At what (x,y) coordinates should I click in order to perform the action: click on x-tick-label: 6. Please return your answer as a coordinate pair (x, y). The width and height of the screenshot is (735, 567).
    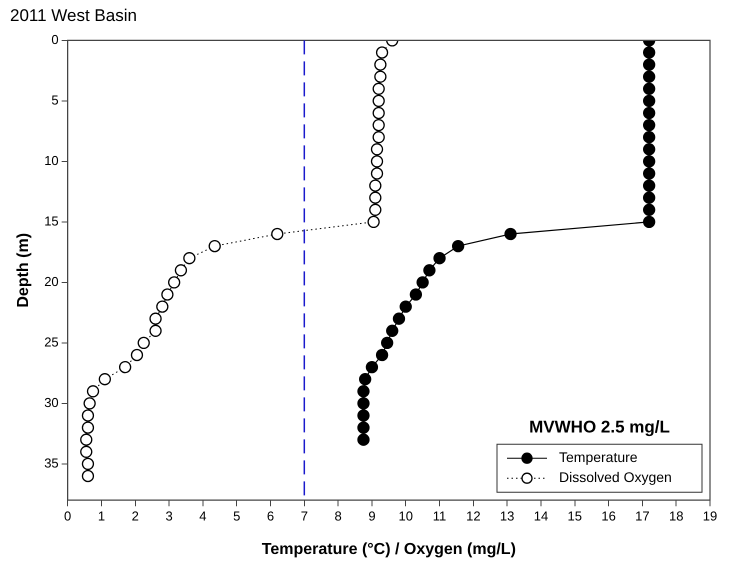
    Looking at the image, I should click on (270, 516).